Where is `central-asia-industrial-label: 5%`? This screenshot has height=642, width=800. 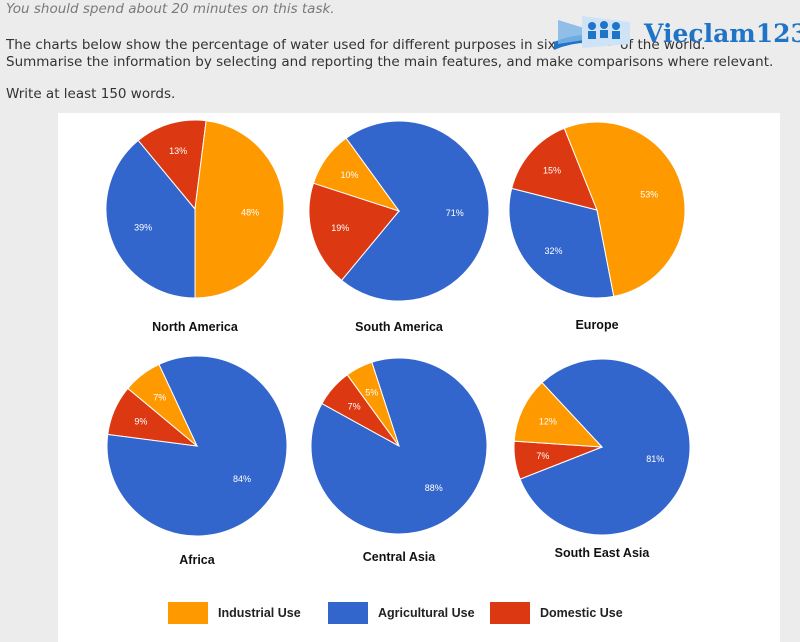
central-asia-industrial-label: 5% is located at coordinates (371, 393).